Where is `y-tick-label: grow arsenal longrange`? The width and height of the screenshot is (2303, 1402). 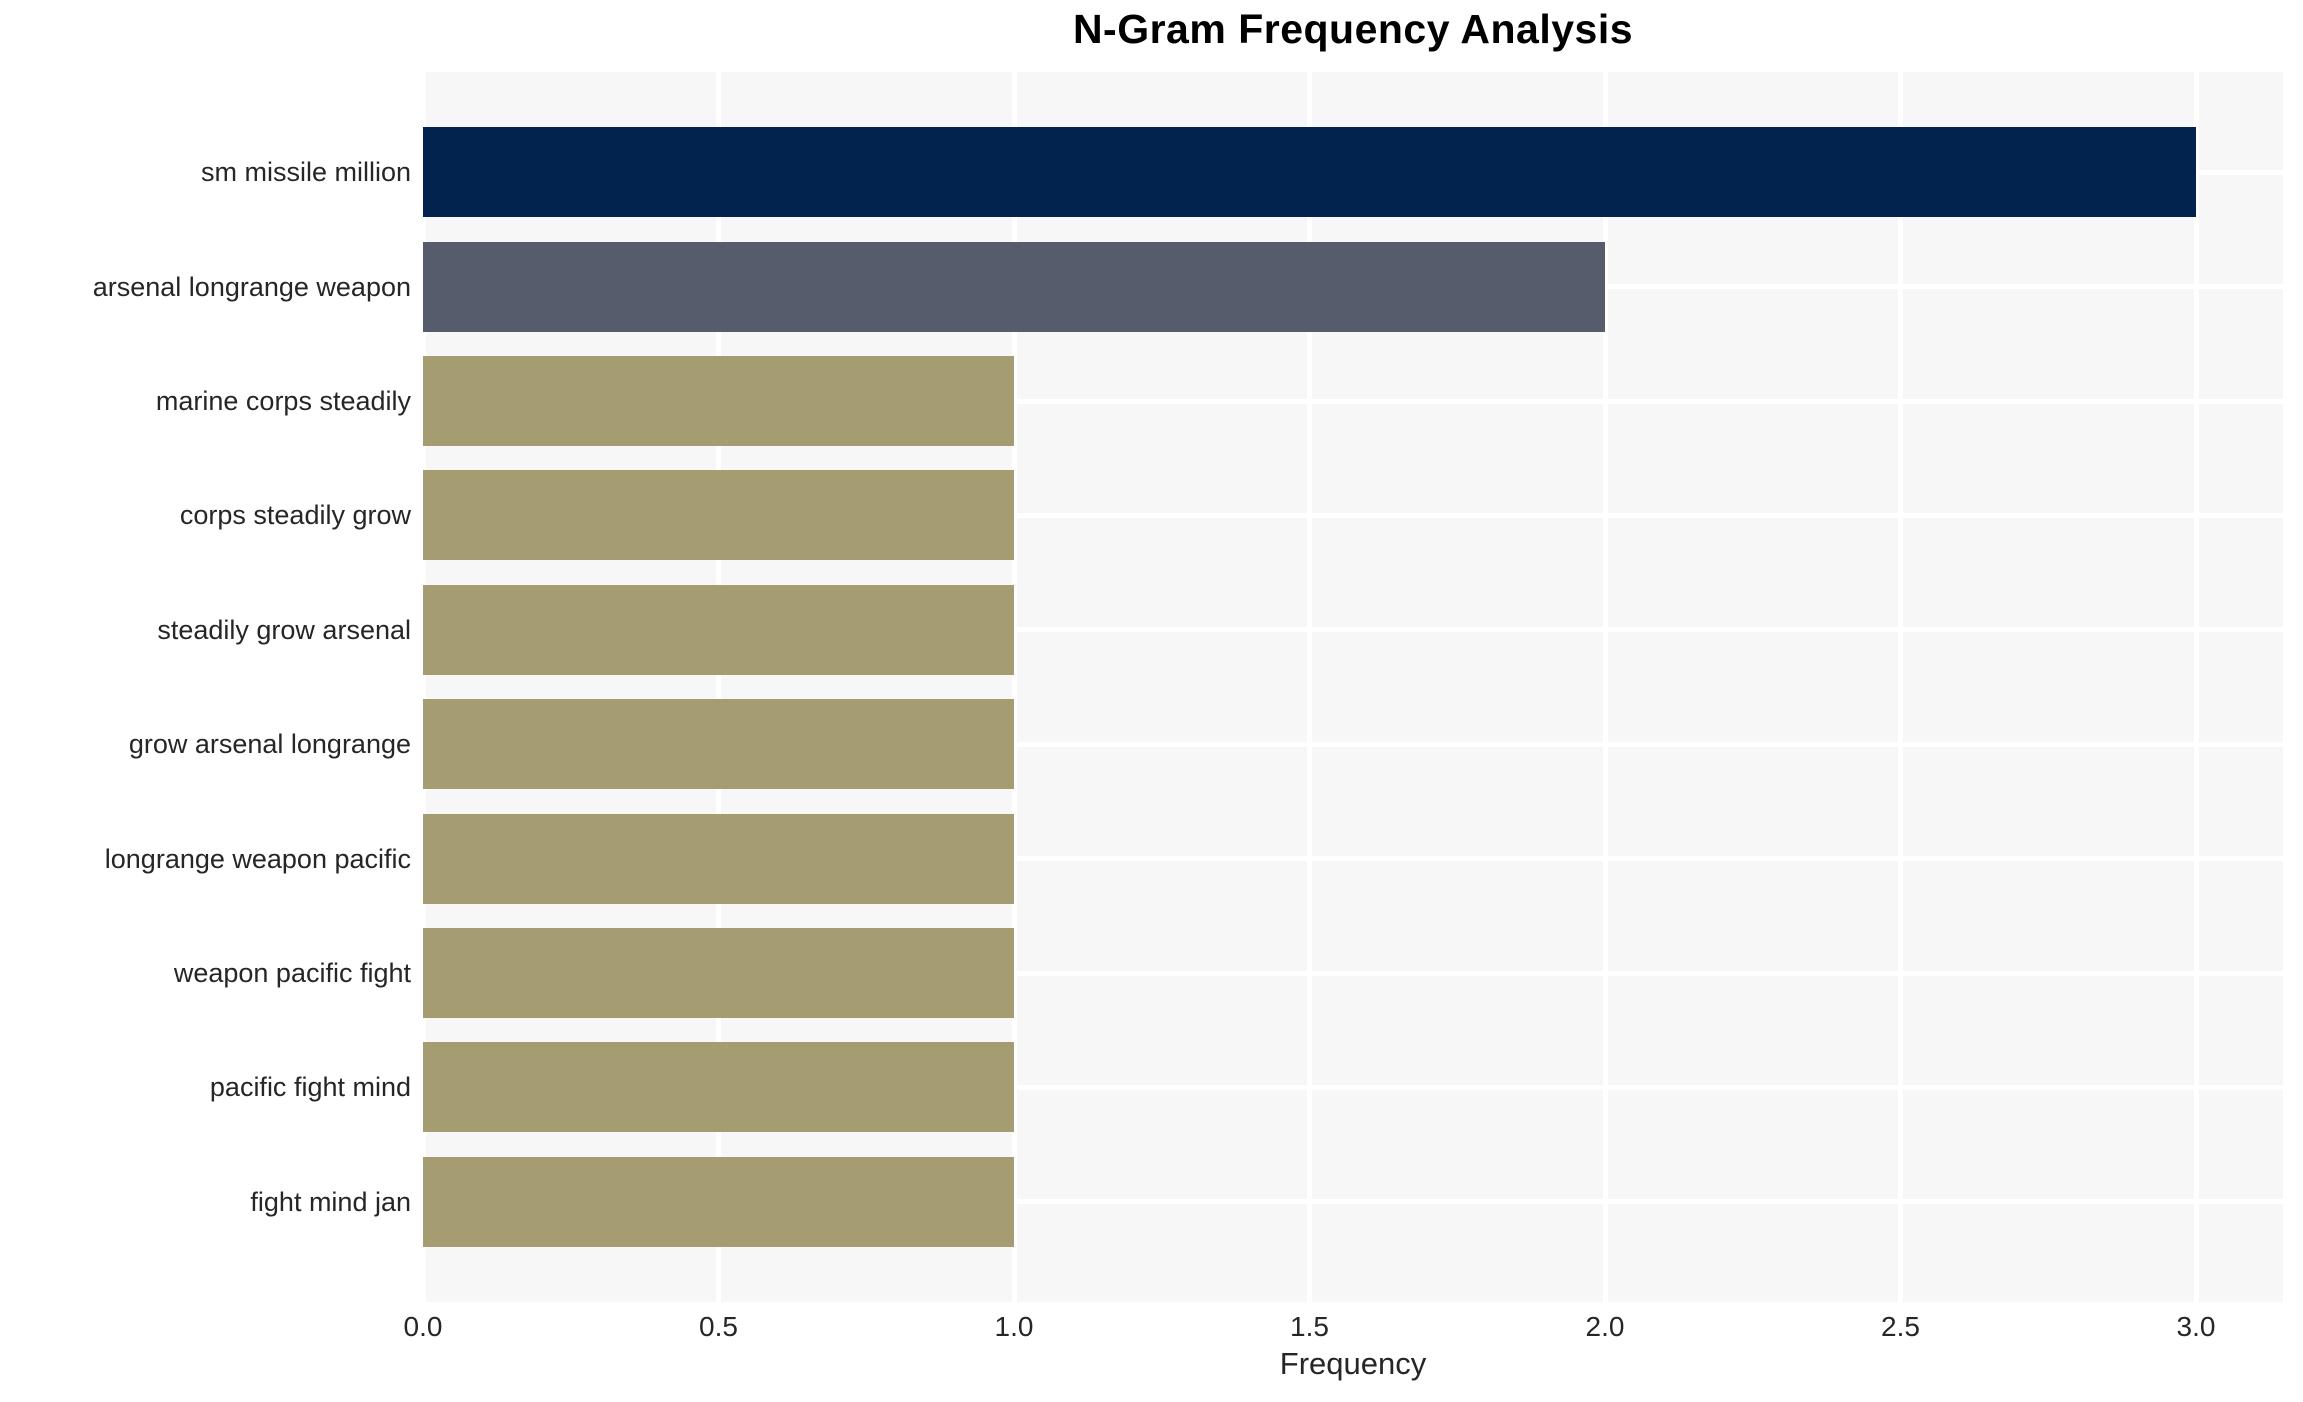
y-tick-label: grow arsenal longrange is located at coordinates (269, 744).